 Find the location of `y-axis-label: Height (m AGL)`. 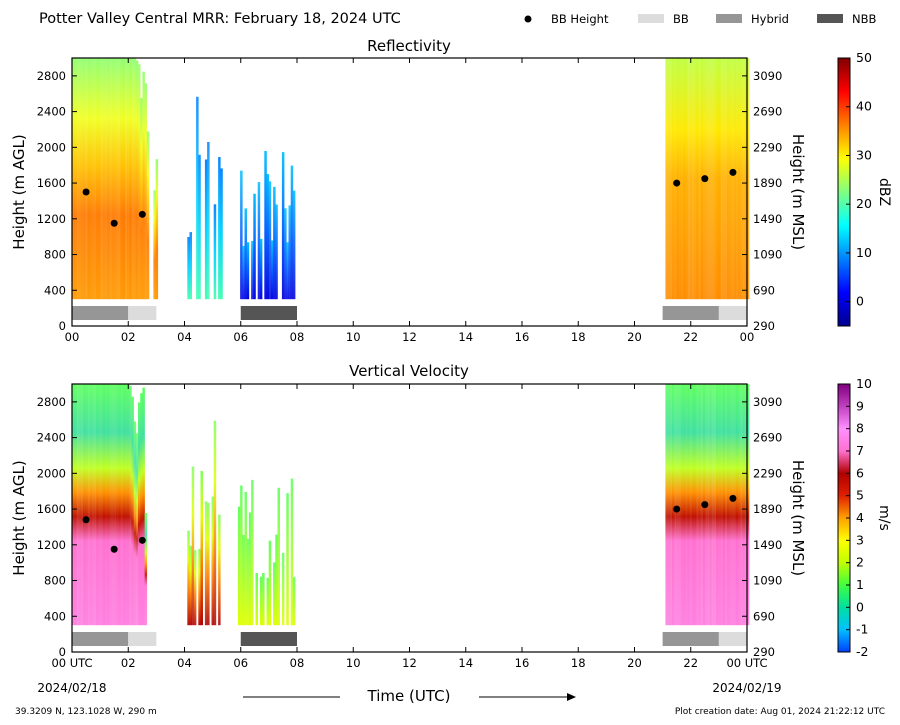

y-axis-label: Height (m AGL) is located at coordinates (19, 191).